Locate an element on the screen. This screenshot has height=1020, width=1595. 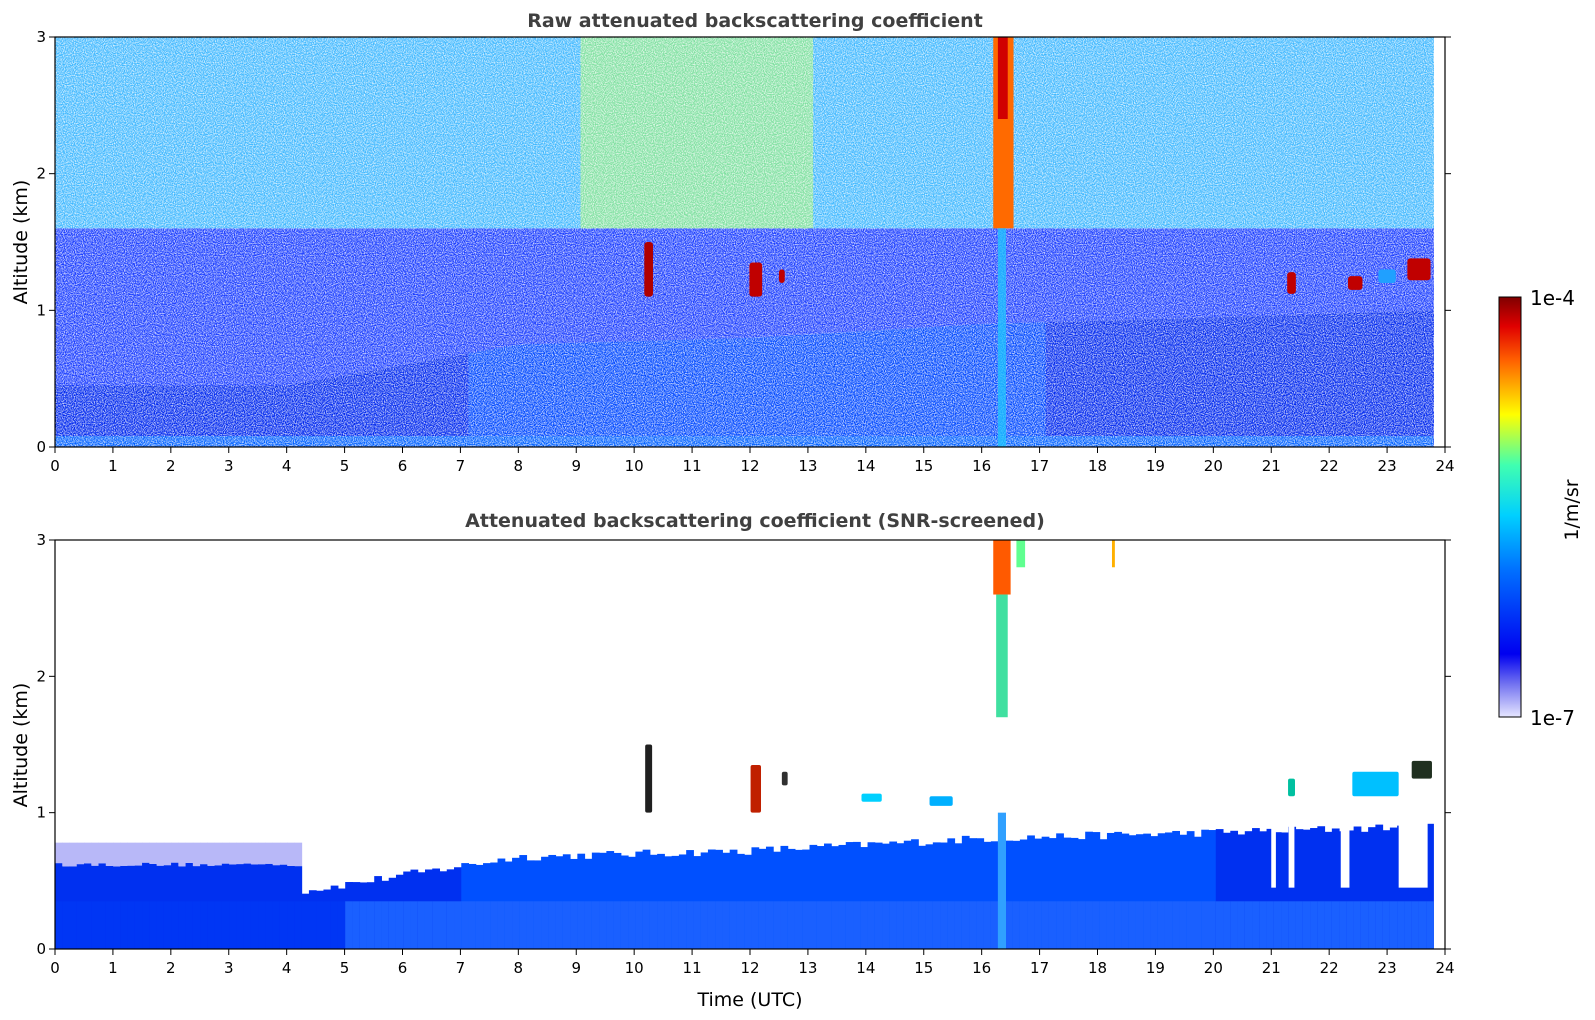
x-tick-label: 9 is located at coordinates (576, 466).